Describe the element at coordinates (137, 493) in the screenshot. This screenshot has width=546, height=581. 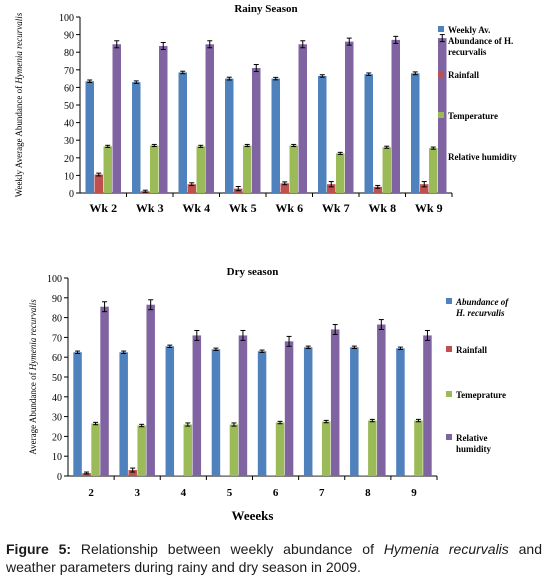
I see `x-tick-label: 3` at that location.